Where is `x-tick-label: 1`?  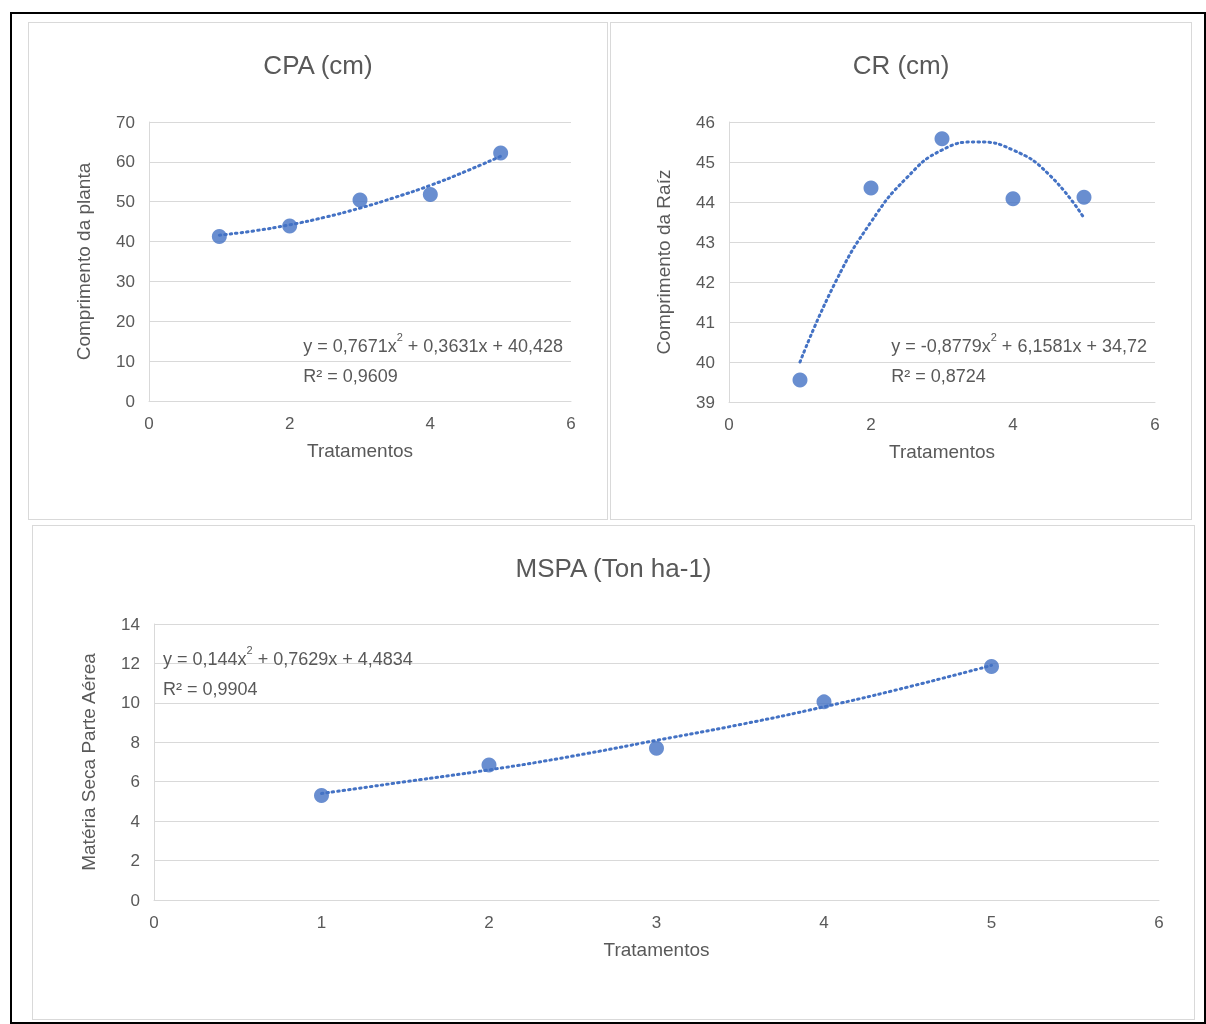
x-tick-label: 1 is located at coordinates (321, 922).